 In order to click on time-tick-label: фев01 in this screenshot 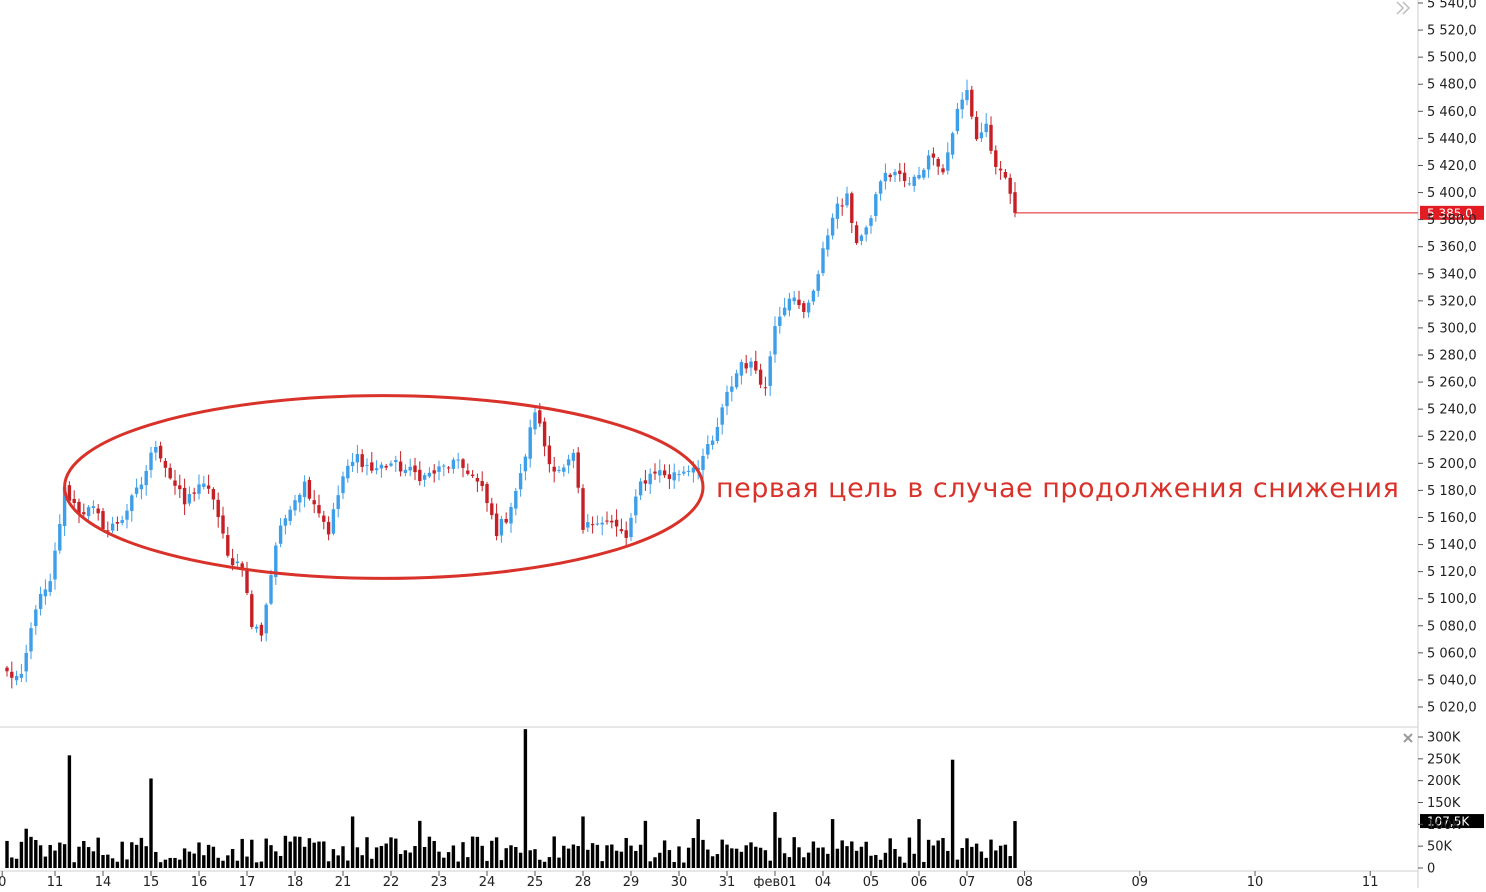, I will do `click(774, 881)`.